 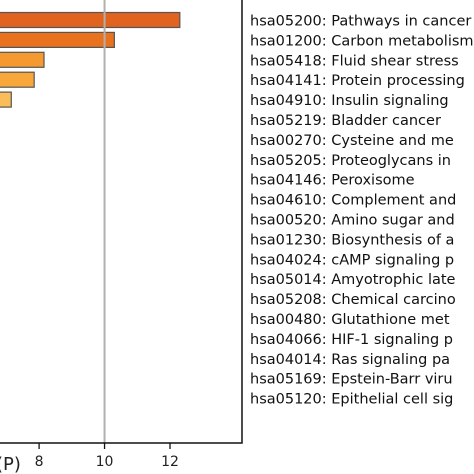 What do you see at coordinates (352, 141) in the screenshot?
I see `term-label-6: hsa00270: Cysteine and me` at bounding box center [352, 141].